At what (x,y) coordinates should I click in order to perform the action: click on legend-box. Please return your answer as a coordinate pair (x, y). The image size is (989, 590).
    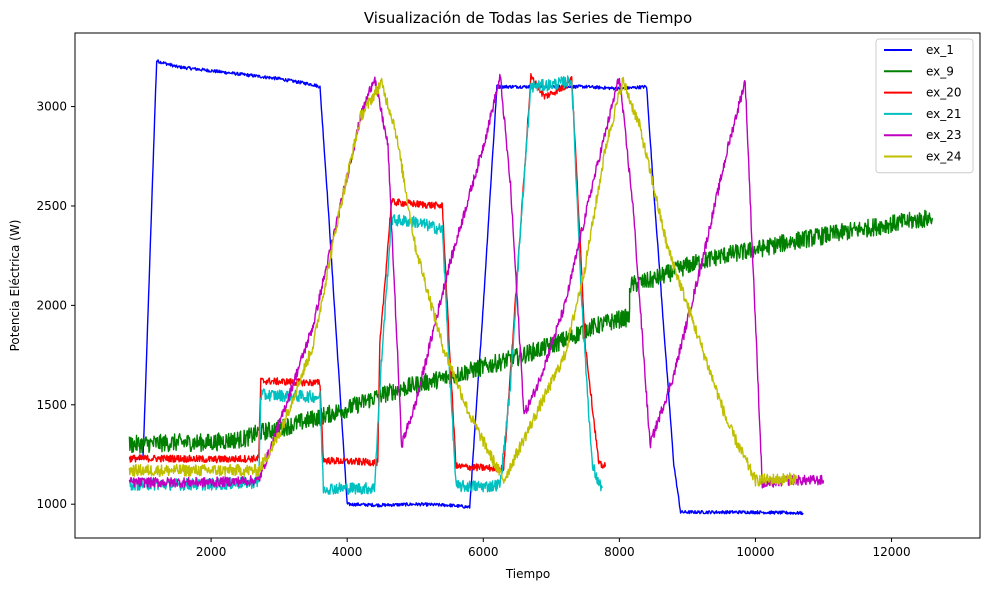
    Looking at the image, I should click on (924, 106).